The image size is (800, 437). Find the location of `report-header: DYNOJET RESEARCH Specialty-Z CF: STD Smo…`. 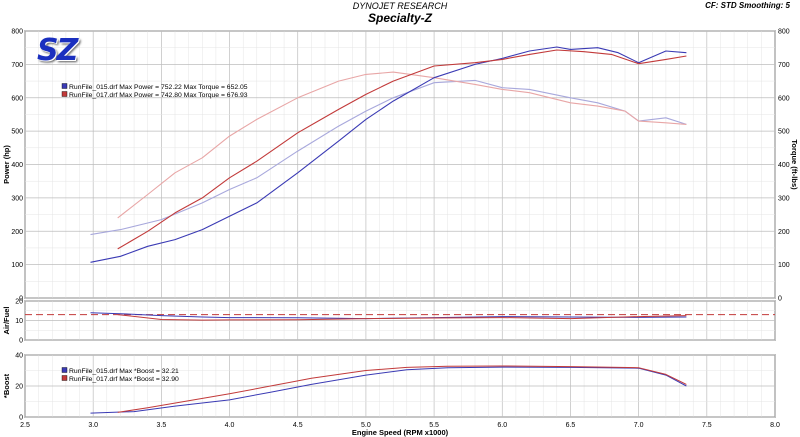

report-header: DYNOJET RESEARCH Specialty-Z CF: STD Smo… is located at coordinates (400, 15).